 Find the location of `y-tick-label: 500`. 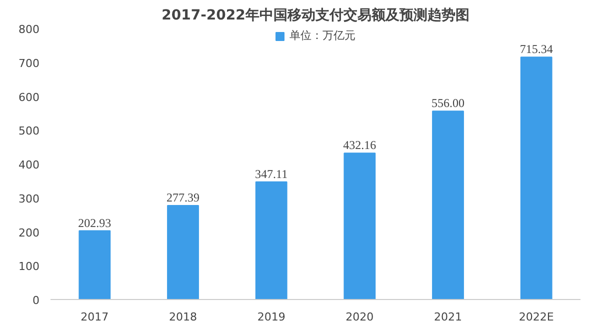

y-tick-label: 500 is located at coordinates (29, 131).